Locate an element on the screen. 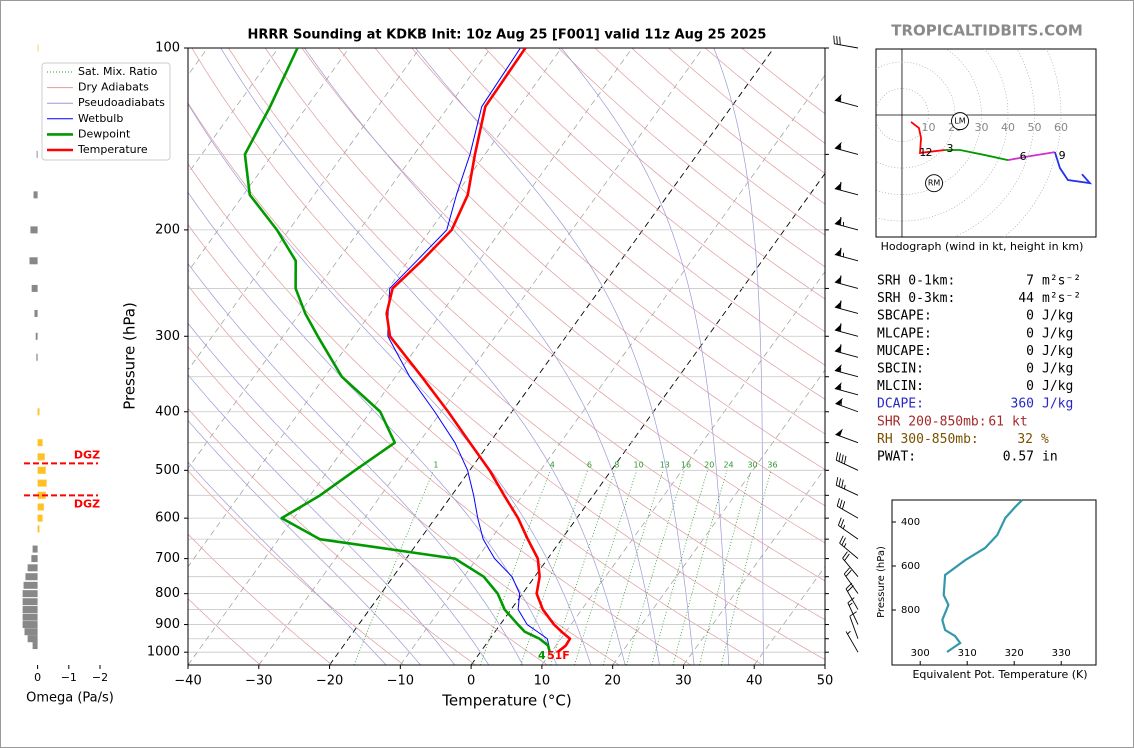 This screenshot has width=1134, height=748. stat-unit: in is located at coordinates (1050, 457).